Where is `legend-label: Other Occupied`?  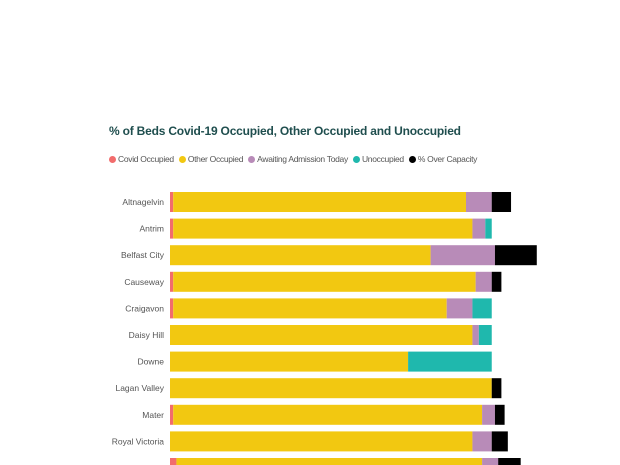
legend-label: Other Occupied is located at coordinates (215, 159).